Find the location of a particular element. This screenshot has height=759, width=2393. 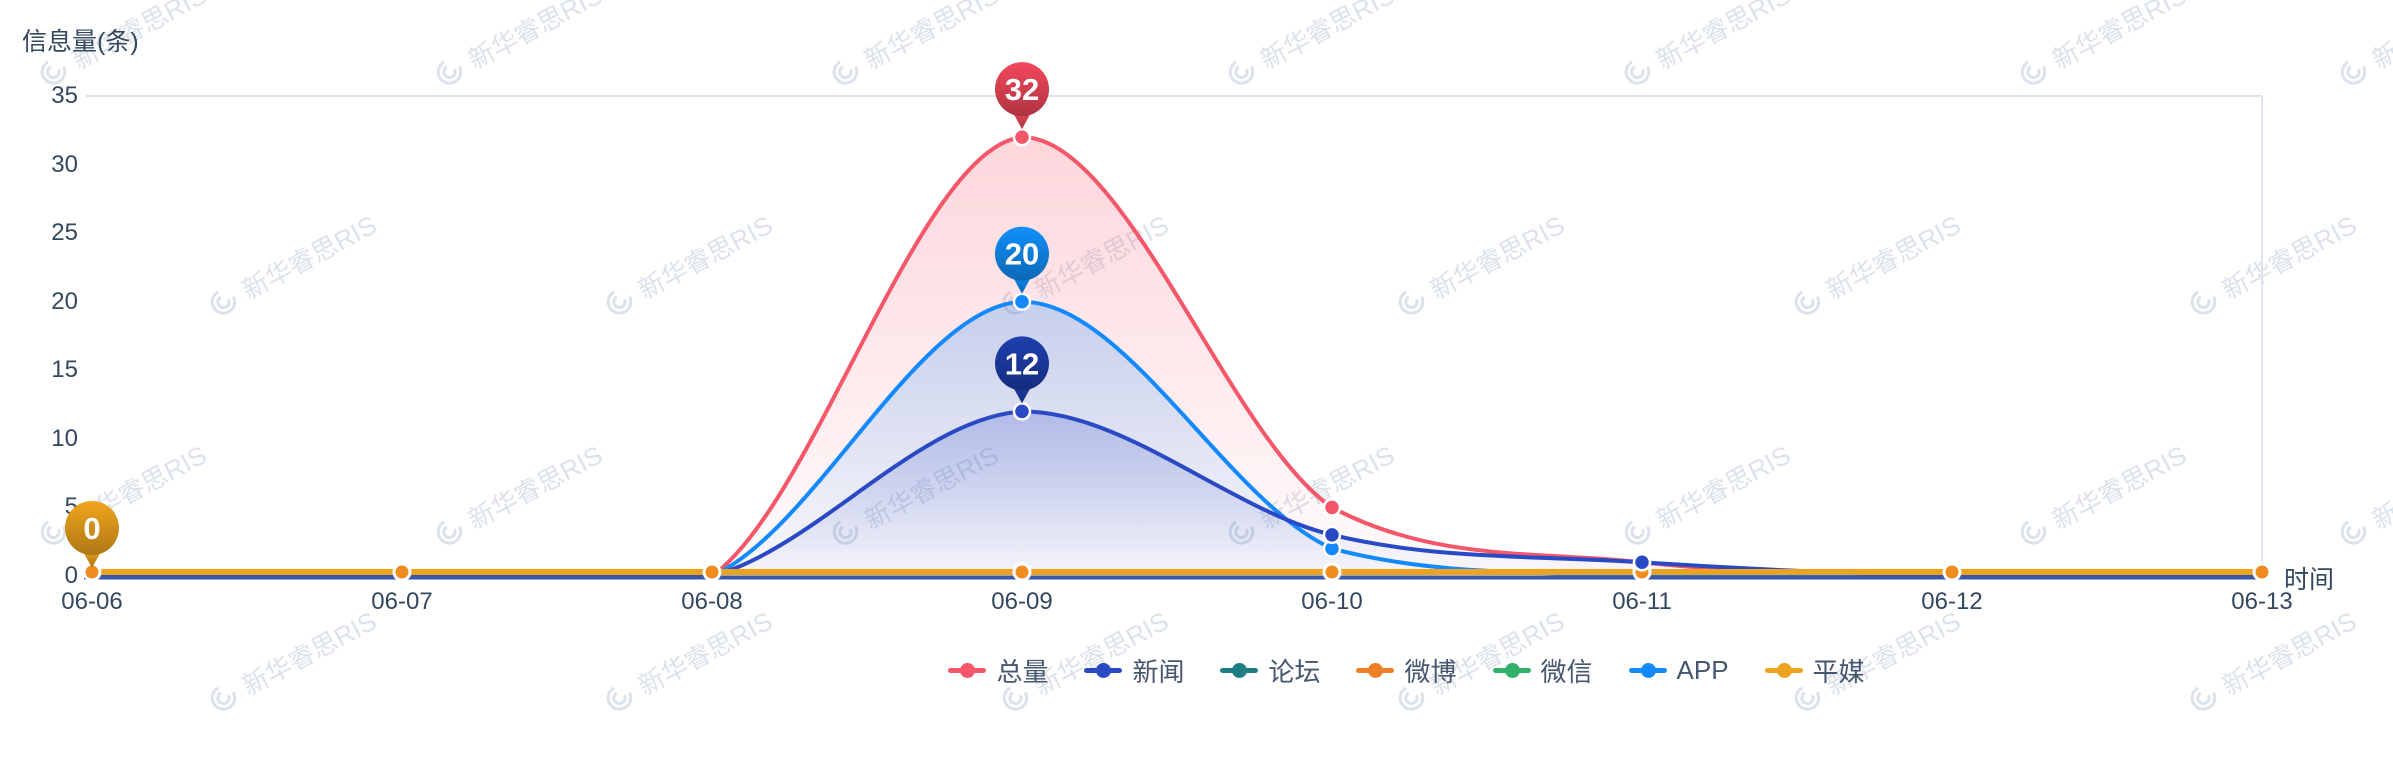

legend-item-新闻: 新闻 is located at coordinates (1134, 670).